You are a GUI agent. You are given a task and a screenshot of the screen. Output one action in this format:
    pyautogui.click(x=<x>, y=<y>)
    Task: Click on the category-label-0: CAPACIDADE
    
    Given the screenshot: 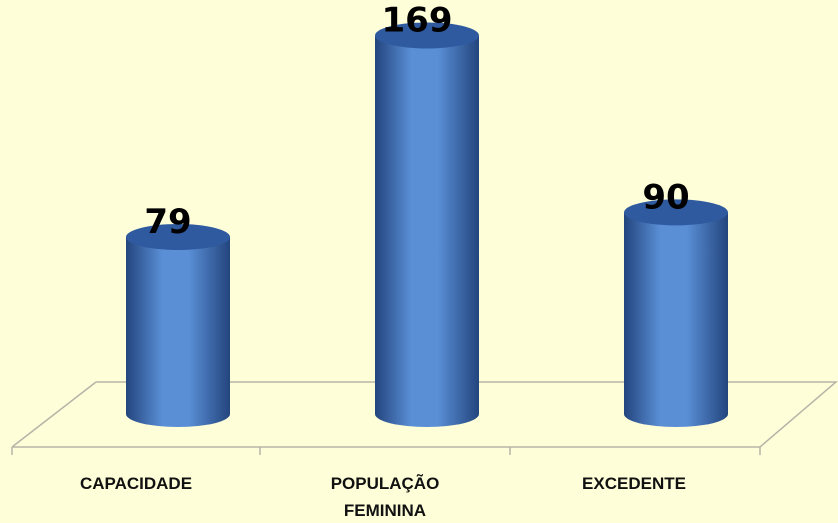 What is the action you would take?
    pyautogui.click(x=136, y=483)
    